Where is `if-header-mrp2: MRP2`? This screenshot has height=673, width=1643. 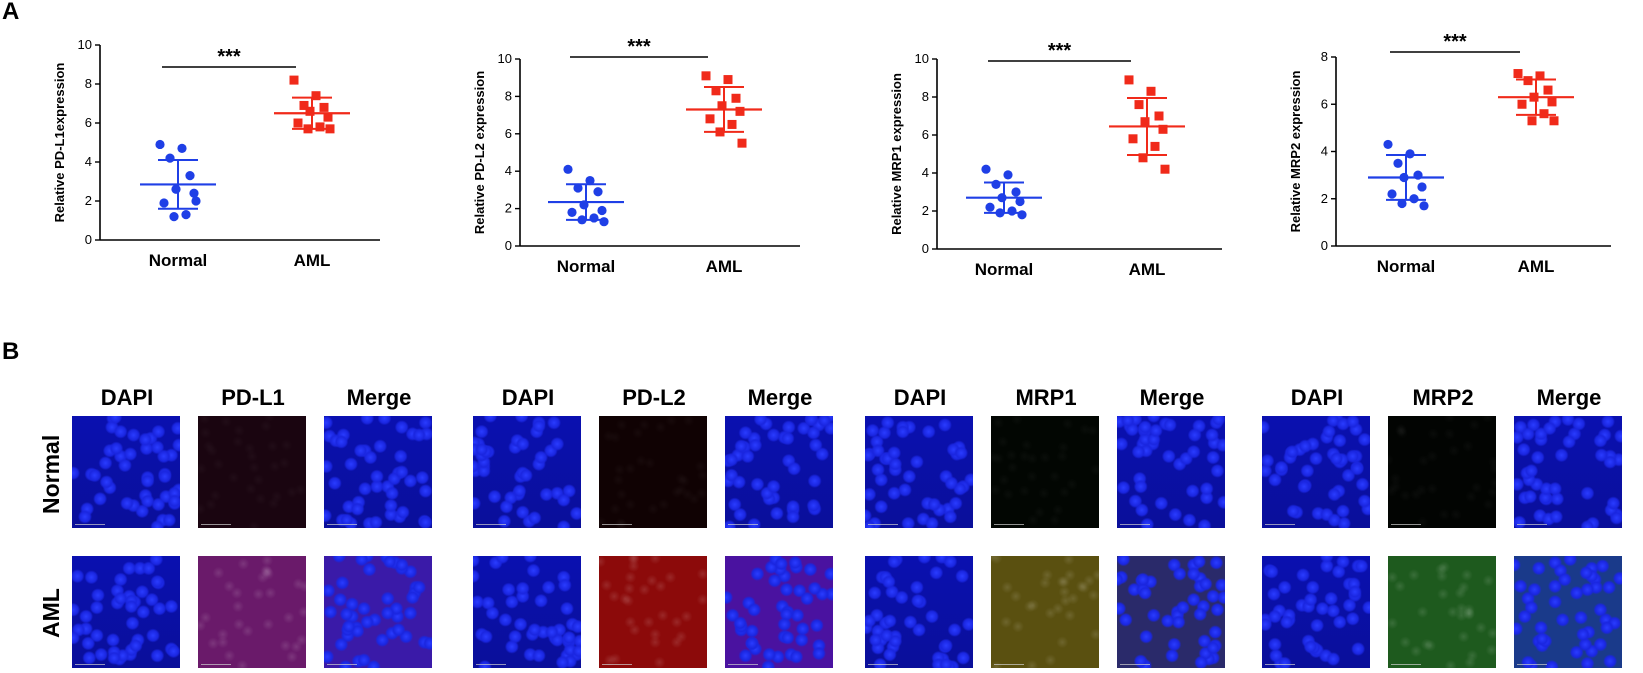
if-header-mrp2: MRP2 is located at coordinates (1443, 397).